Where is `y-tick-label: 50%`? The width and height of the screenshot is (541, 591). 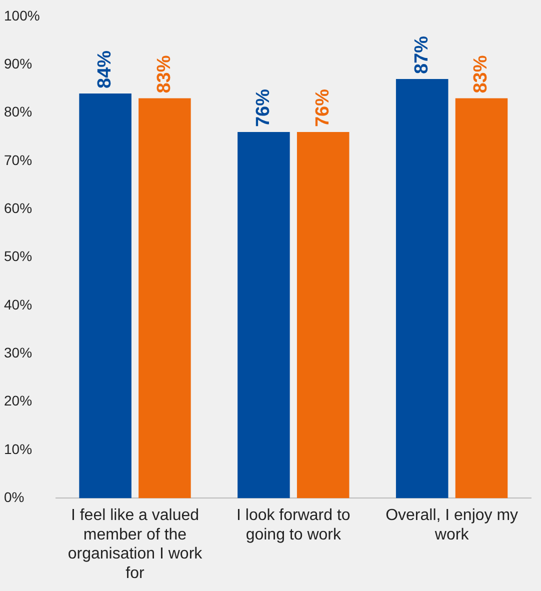
y-tick-label: 50% is located at coordinates (18, 256).